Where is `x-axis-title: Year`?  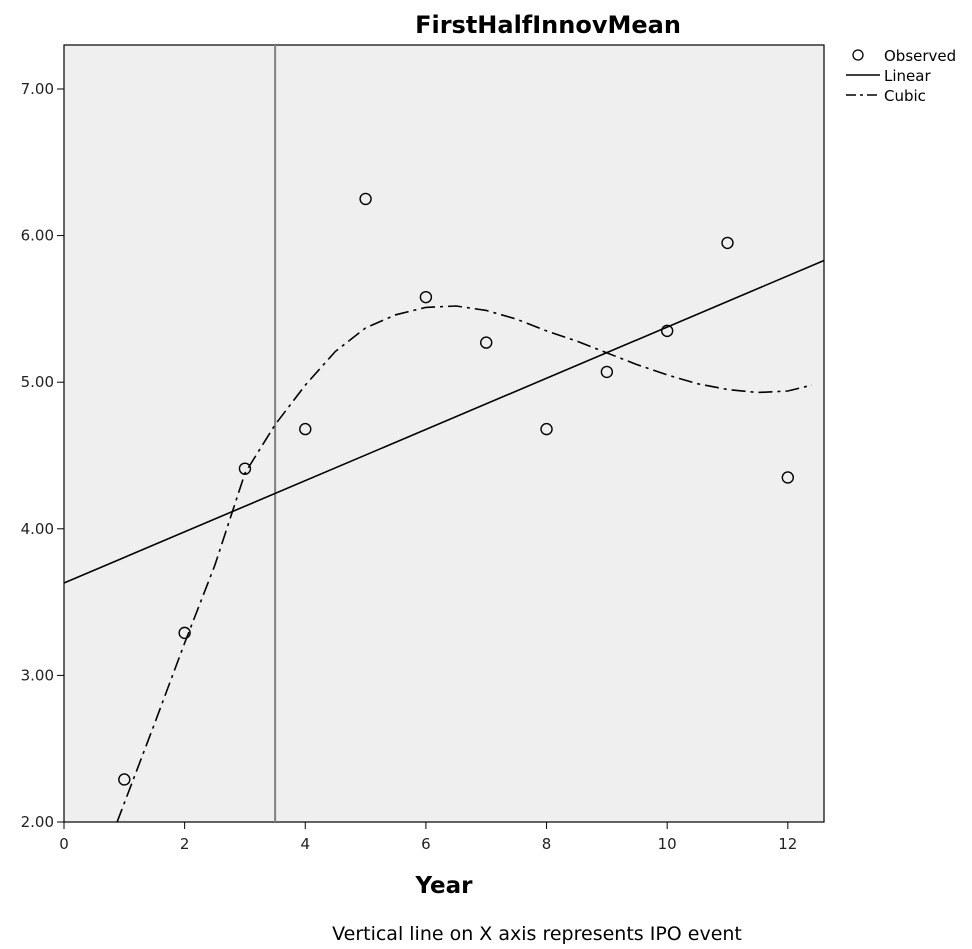 x-axis-title: Year is located at coordinates (443, 886).